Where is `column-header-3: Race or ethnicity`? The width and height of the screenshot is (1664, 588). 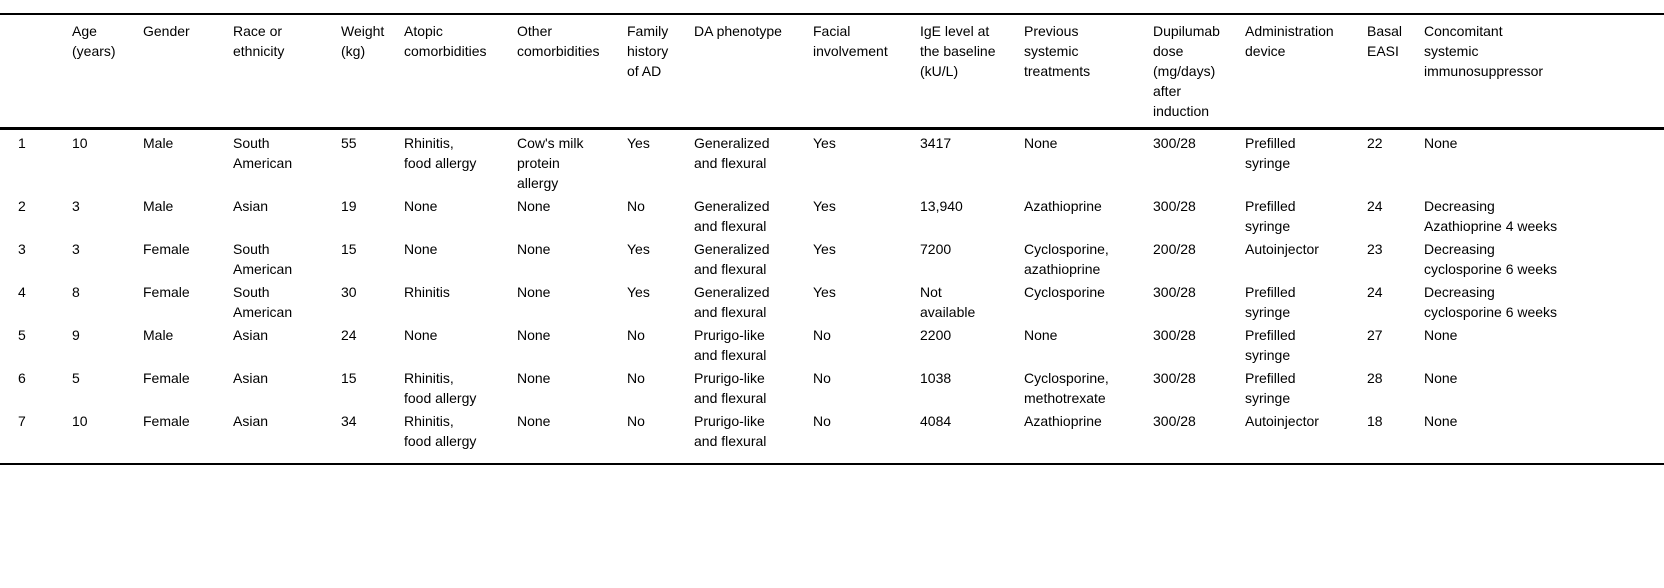
column-header-3: Race or ethnicity is located at coordinates (287, 72).